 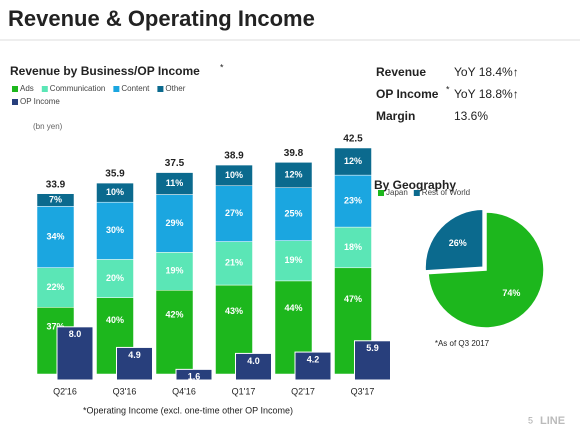 I want to click on segment-label: 40%, so click(x=115, y=320).